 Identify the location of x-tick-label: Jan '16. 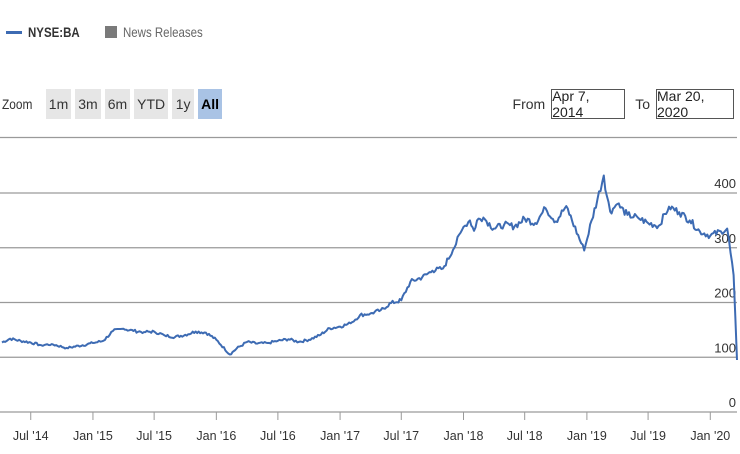
(216, 436).